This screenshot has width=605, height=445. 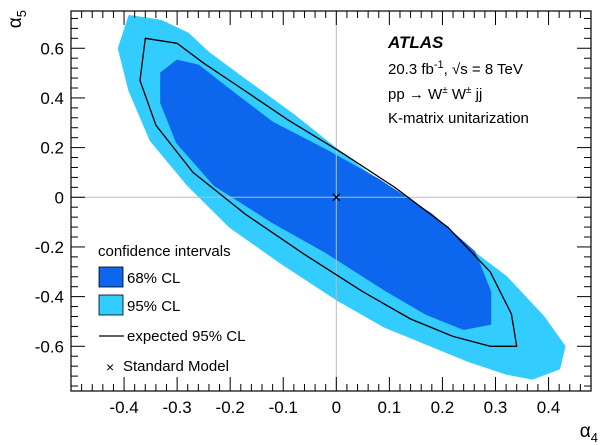 I want to click on experiment-label: ATLAS, so click(x=415, y=42).